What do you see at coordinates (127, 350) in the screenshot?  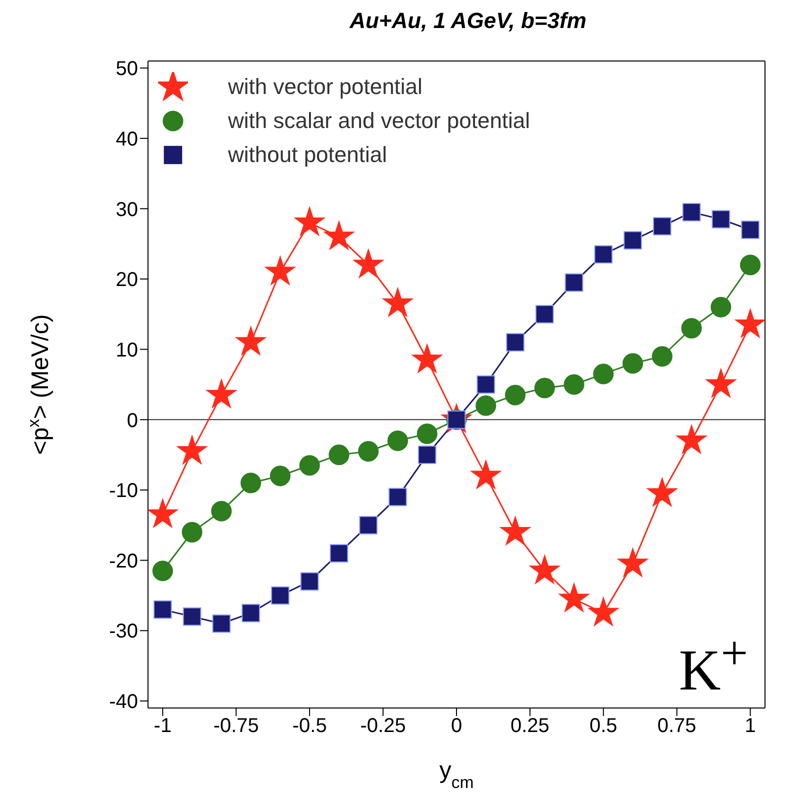 I see `y-tick-label: 10` at bounding box center [127, 350].